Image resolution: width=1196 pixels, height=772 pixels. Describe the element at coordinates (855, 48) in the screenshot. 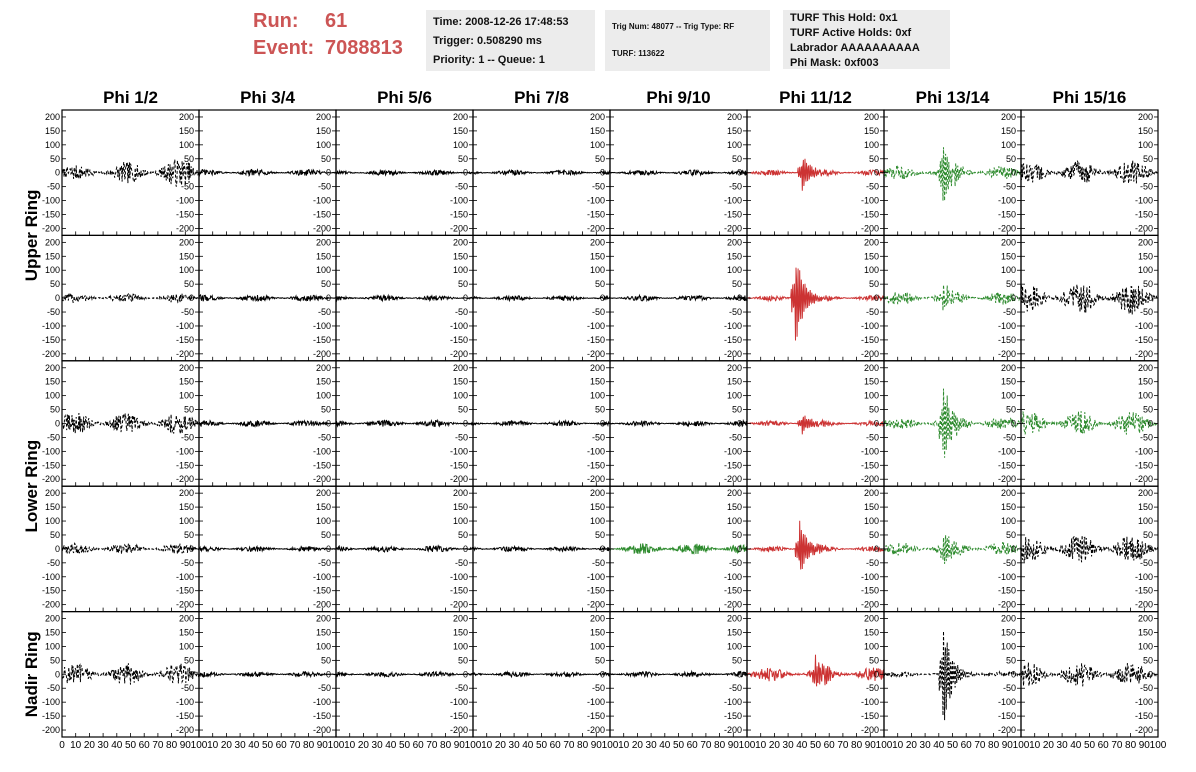

I see `labrador-line: Labrador AAAAAAAAAA` at that location.